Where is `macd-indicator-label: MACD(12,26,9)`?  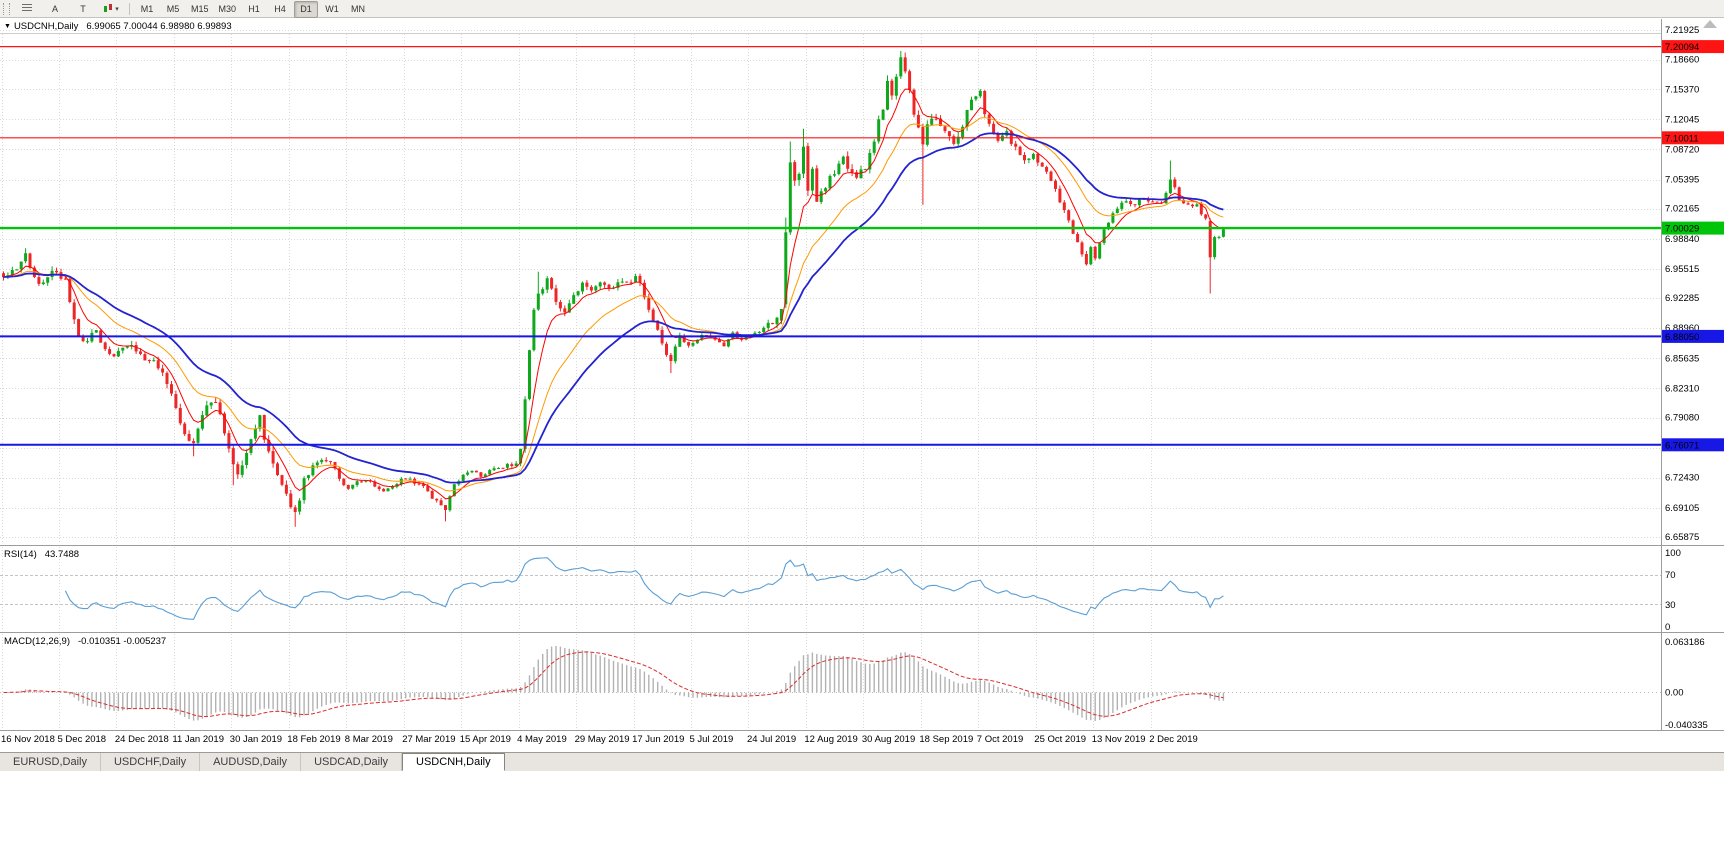 macd-indicator-label: MACD(12,26,9) is located at coordinates (37, 641).